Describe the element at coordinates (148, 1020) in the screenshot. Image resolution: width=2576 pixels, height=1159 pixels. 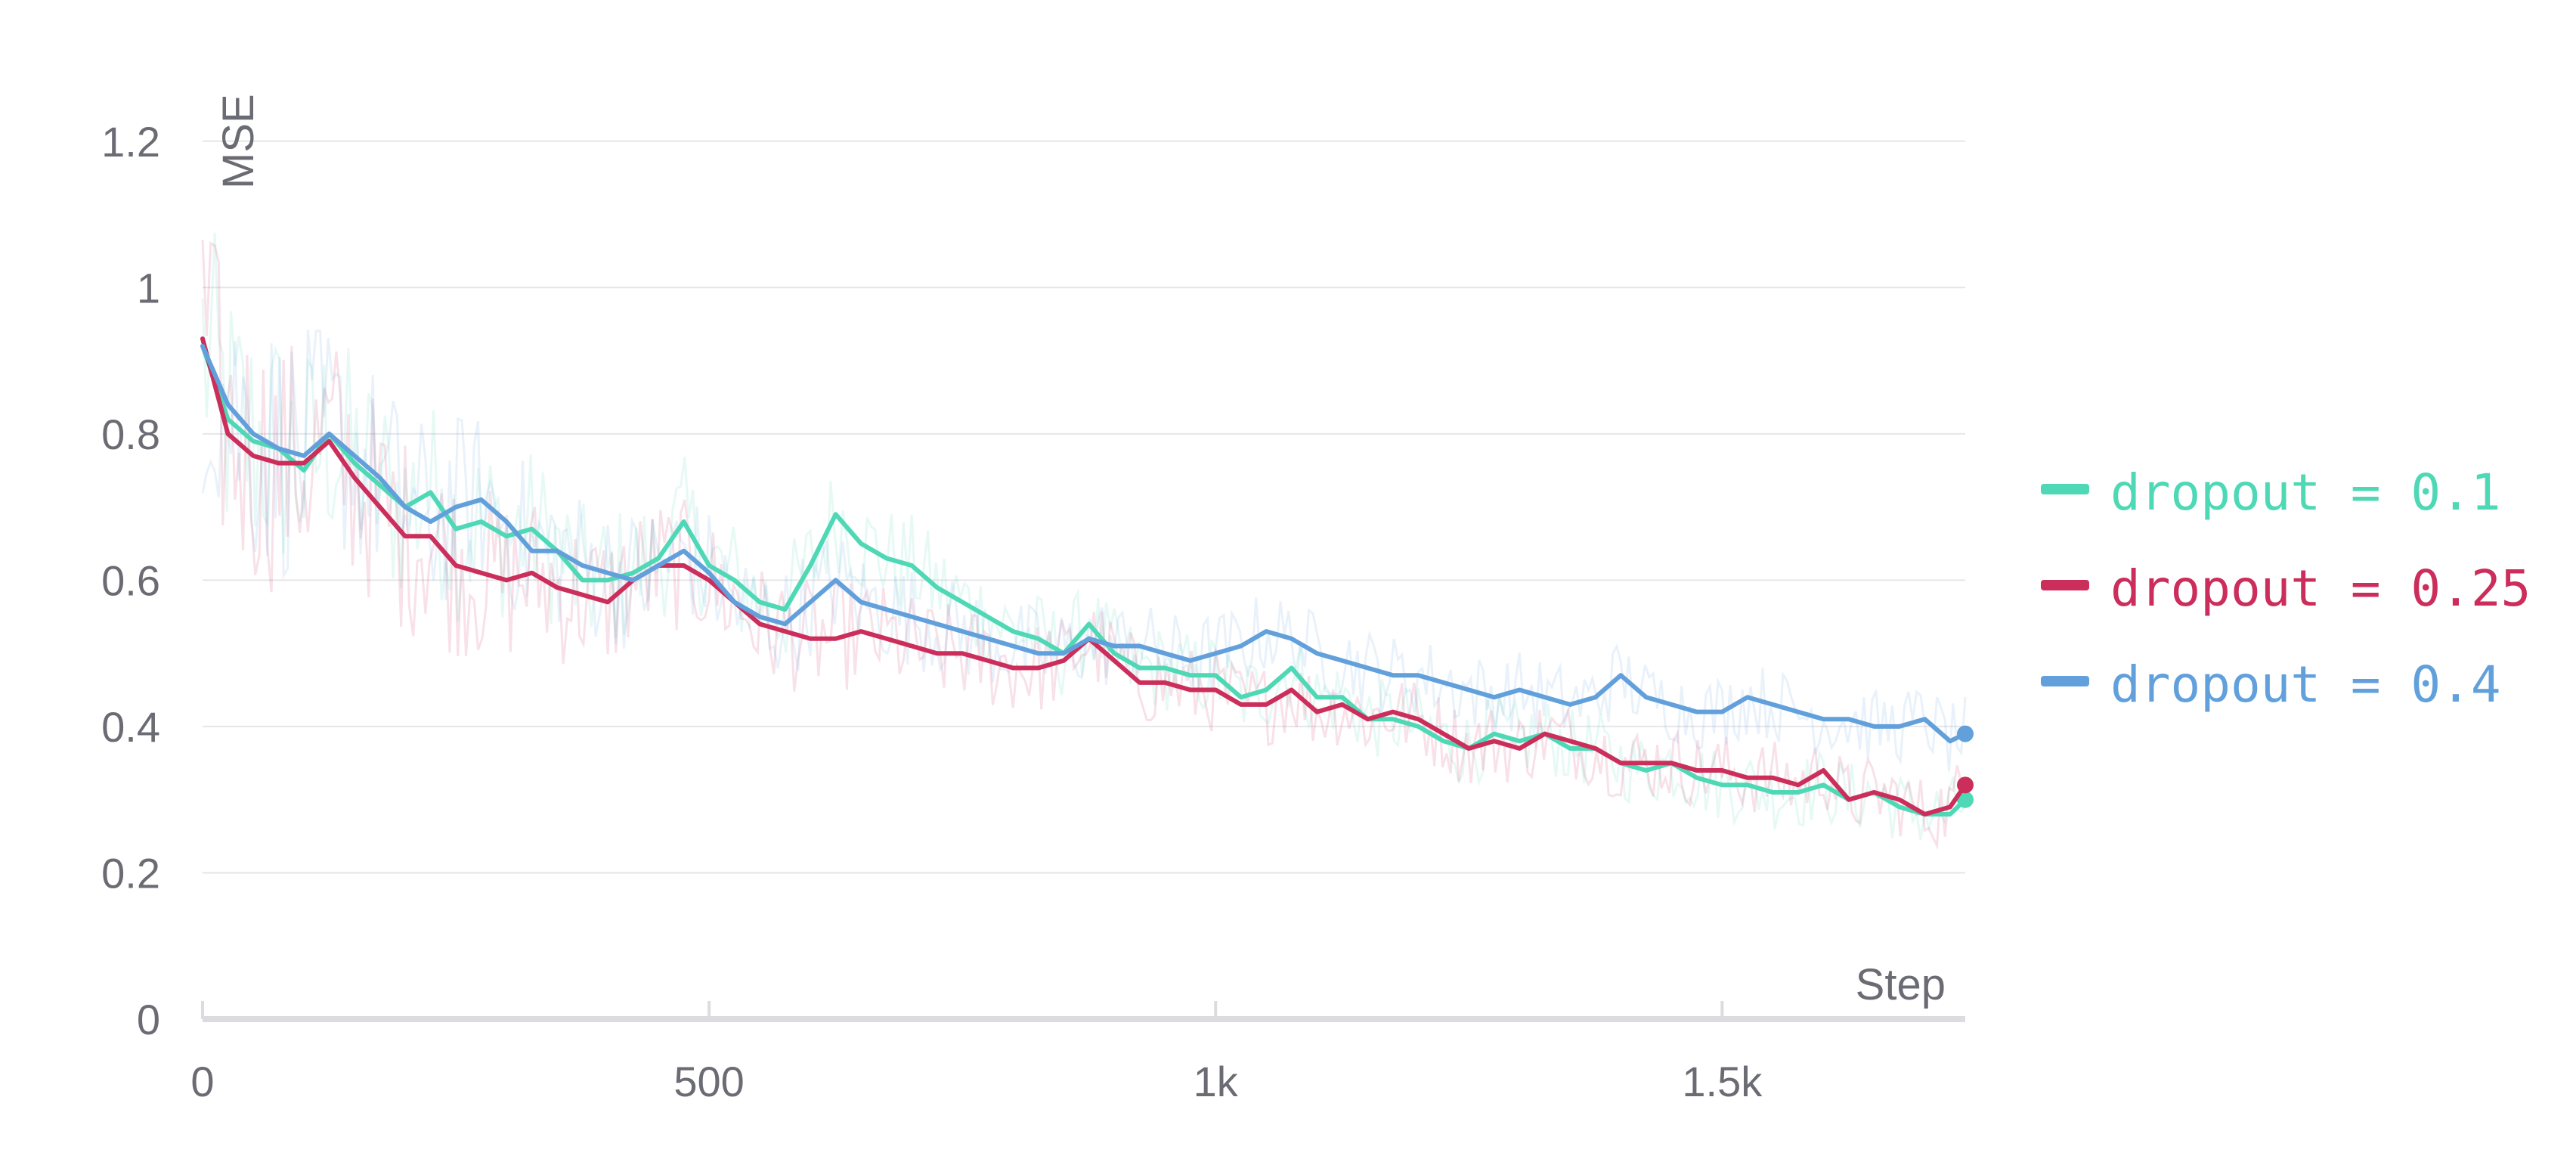
I see `y-tick-label: 0` at that location.